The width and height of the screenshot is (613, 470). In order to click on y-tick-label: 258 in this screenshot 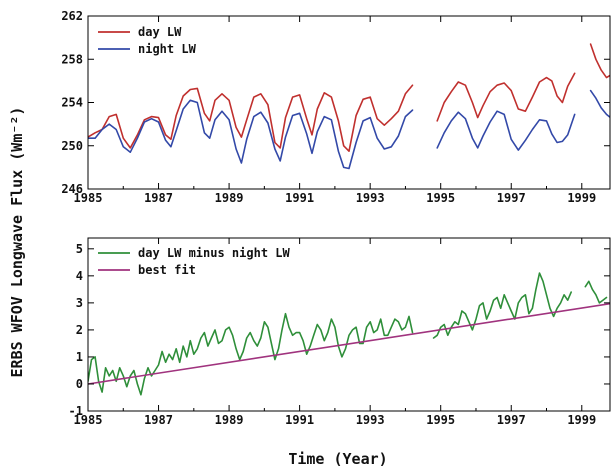, I will do `click(72, 59)`.